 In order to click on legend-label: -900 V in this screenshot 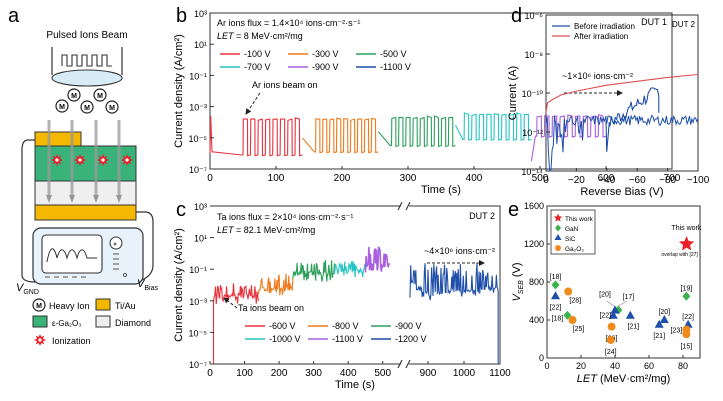, I will do `click(325, 67)`.